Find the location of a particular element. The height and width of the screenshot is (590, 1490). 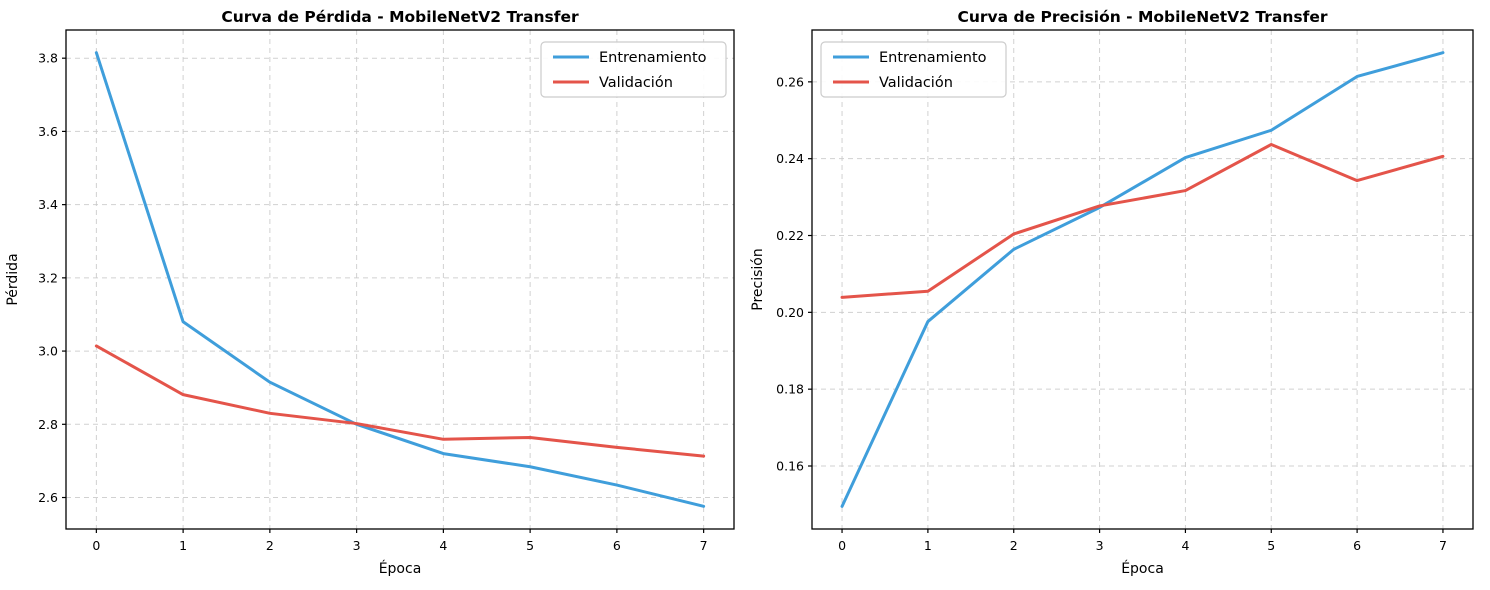

y-tick-label: 0.20 is located at coordinates (790, 312).